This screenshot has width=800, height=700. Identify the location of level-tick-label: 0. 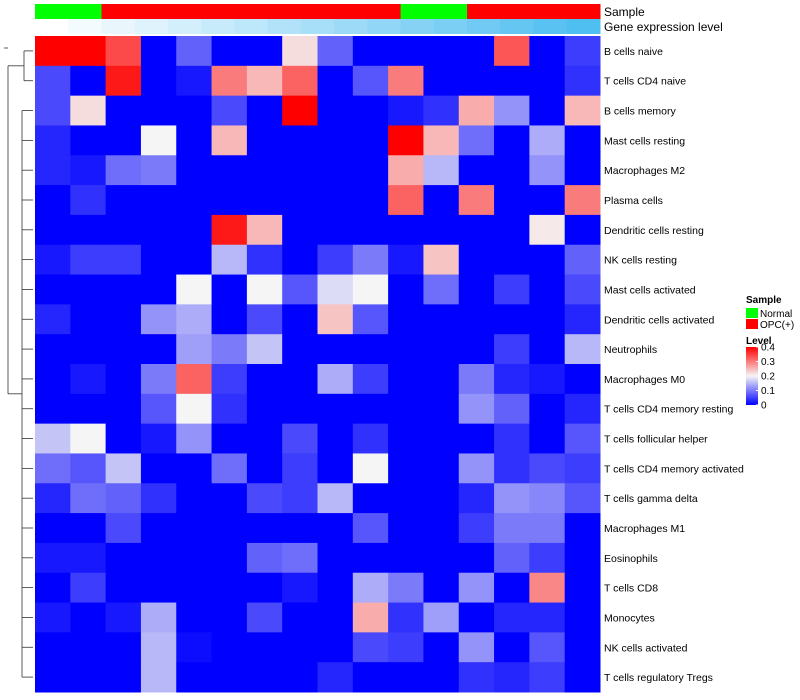
(764, 406).